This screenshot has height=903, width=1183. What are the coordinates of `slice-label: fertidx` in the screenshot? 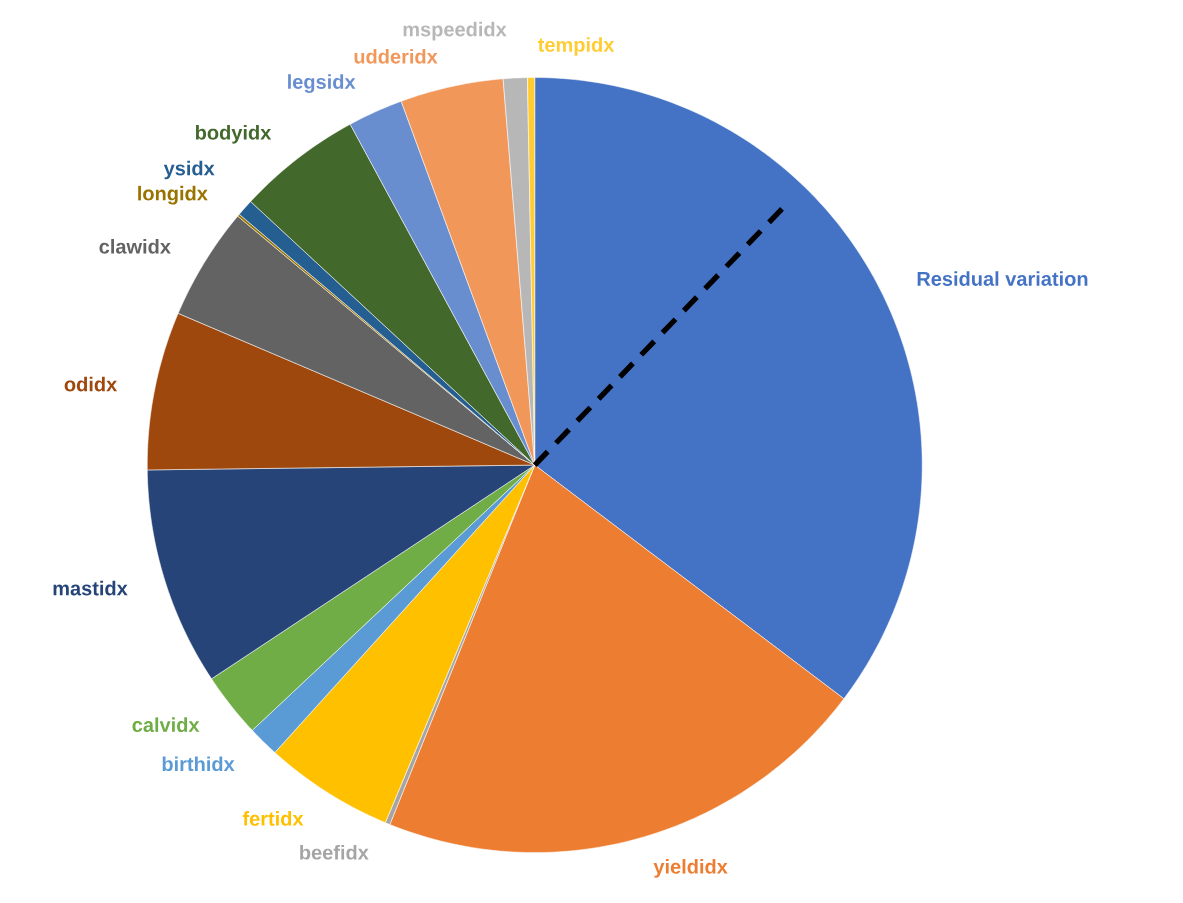 It's located at (273, 818).